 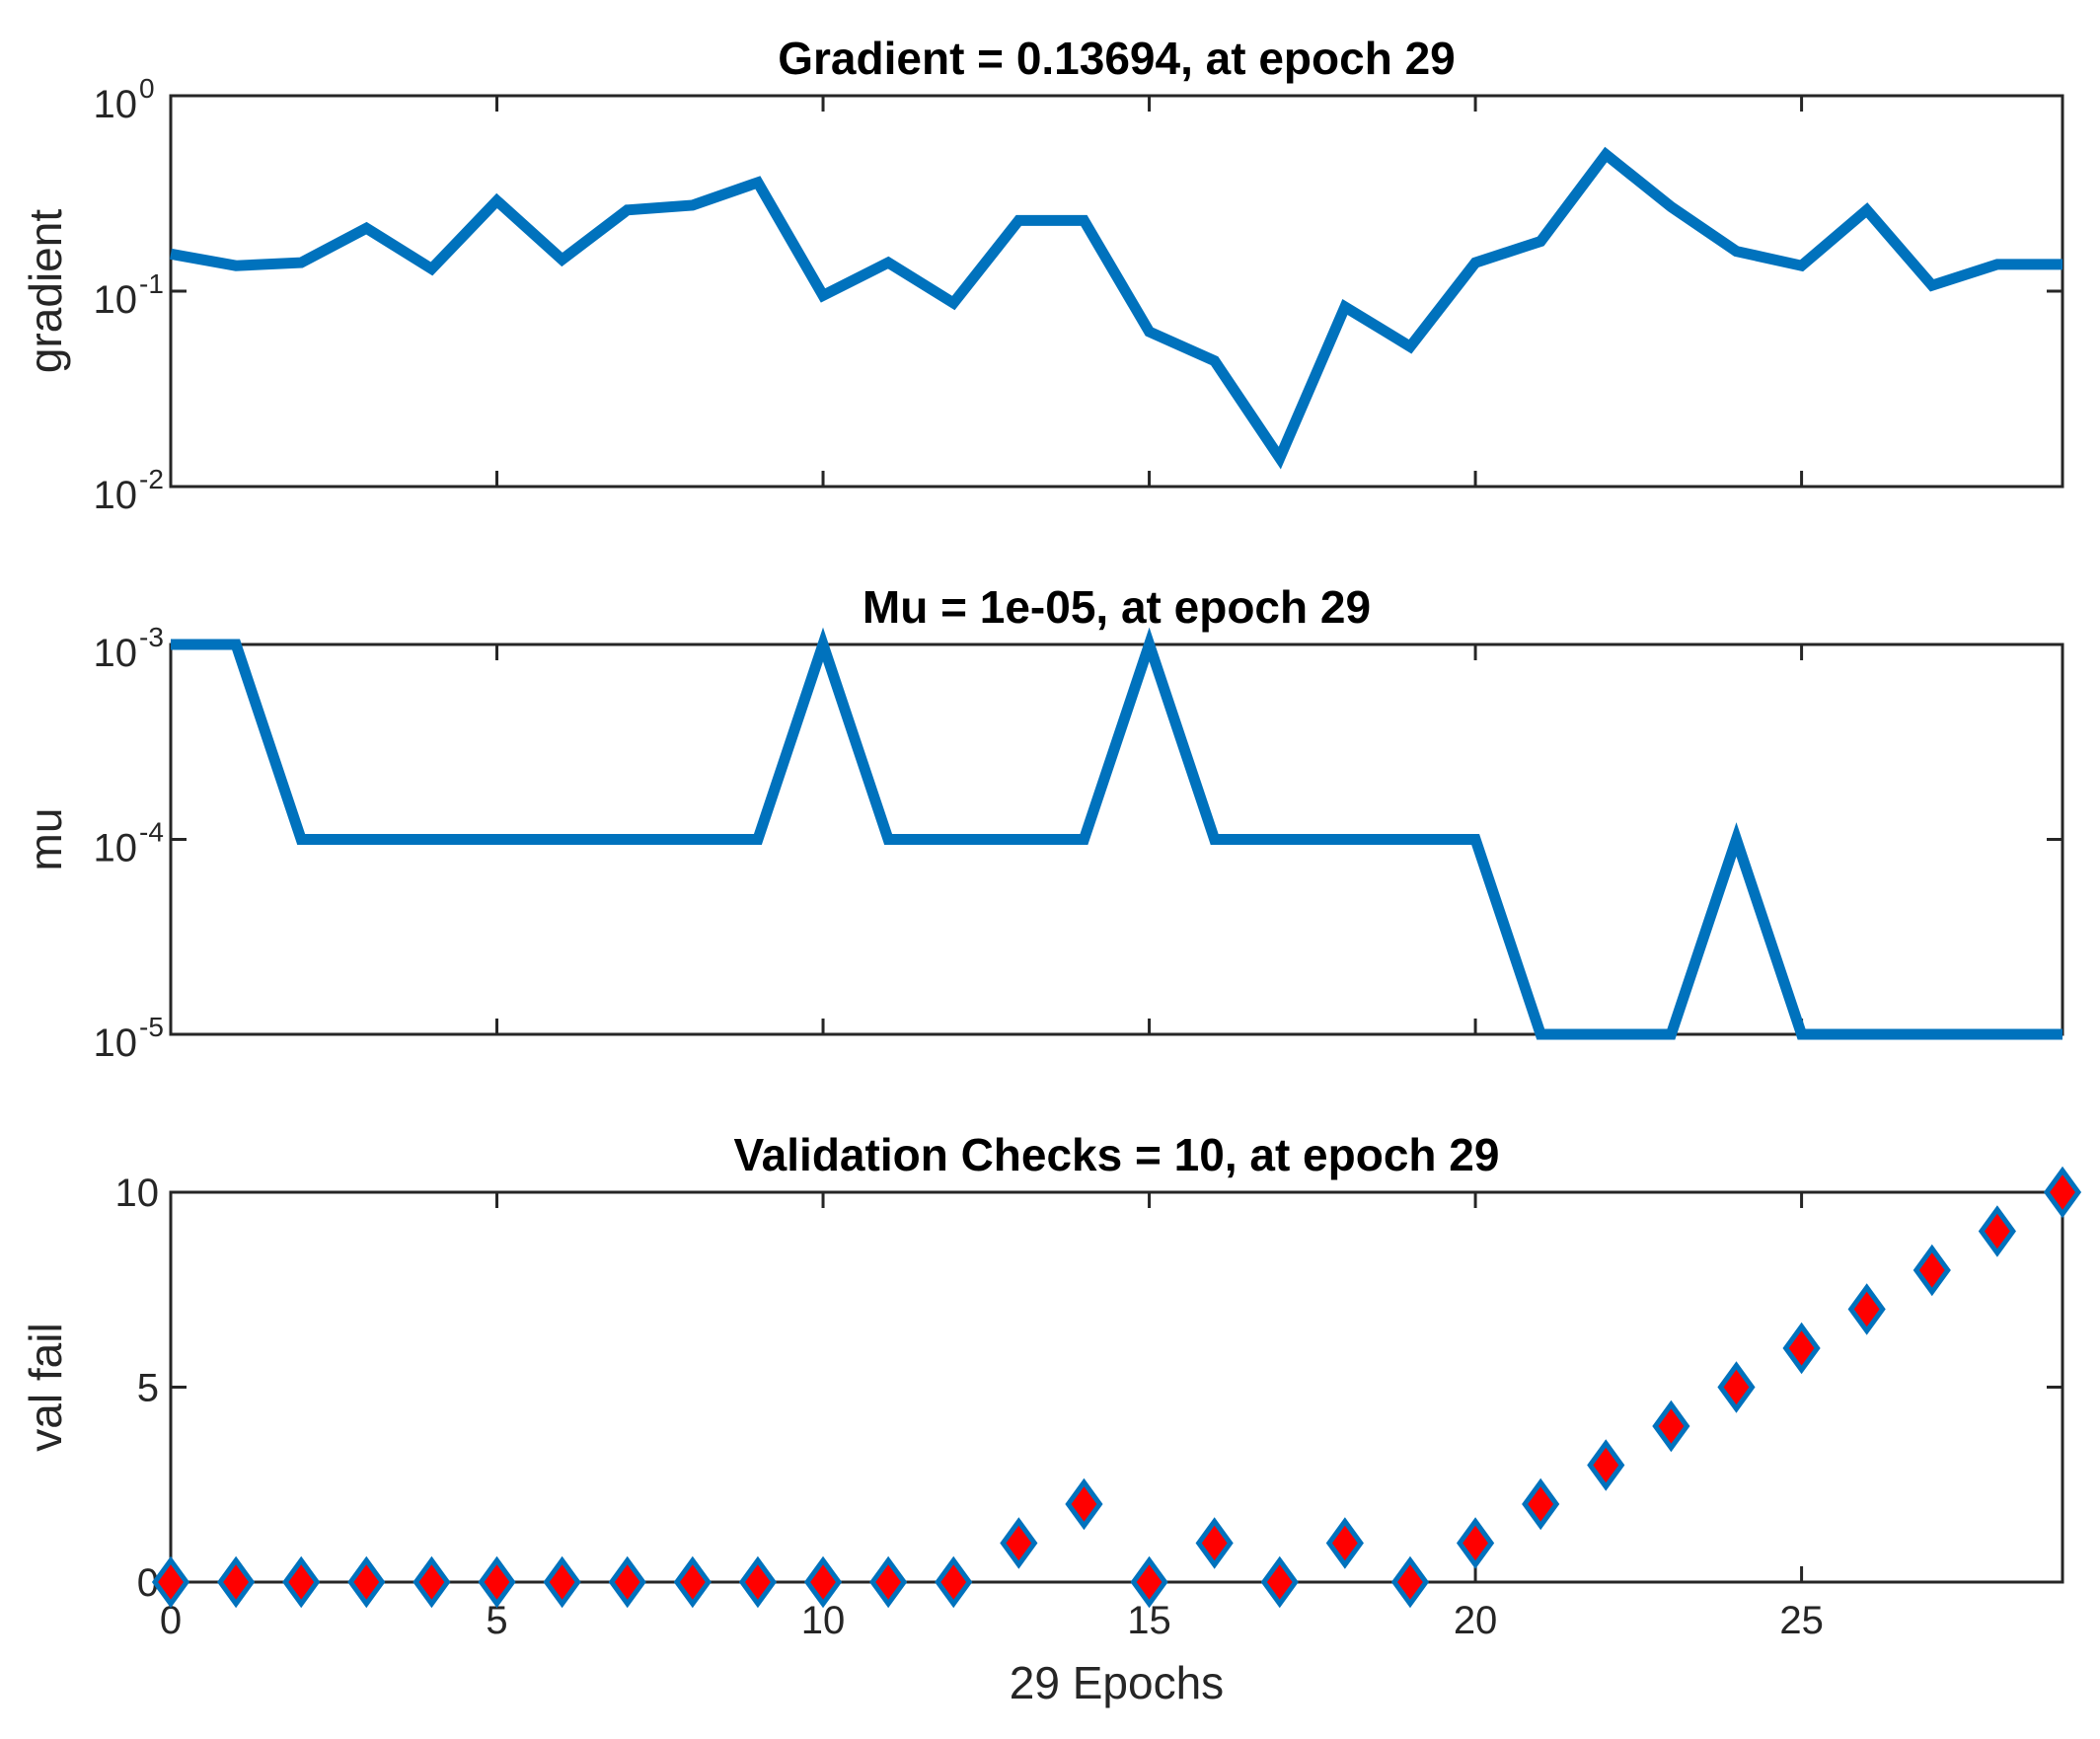 I want to click on y-axis-label: val fail, so click(x=45, y=1387).